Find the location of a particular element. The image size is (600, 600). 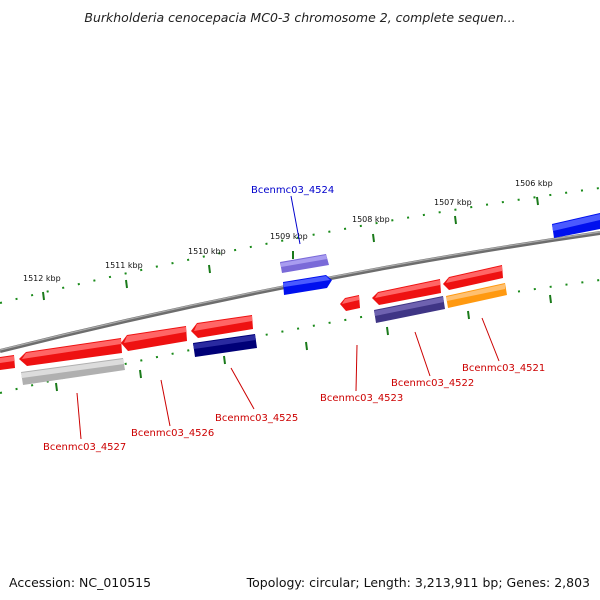

gene-label-4527: Bcenmc03_4527 is located at coordinates (84, 447).